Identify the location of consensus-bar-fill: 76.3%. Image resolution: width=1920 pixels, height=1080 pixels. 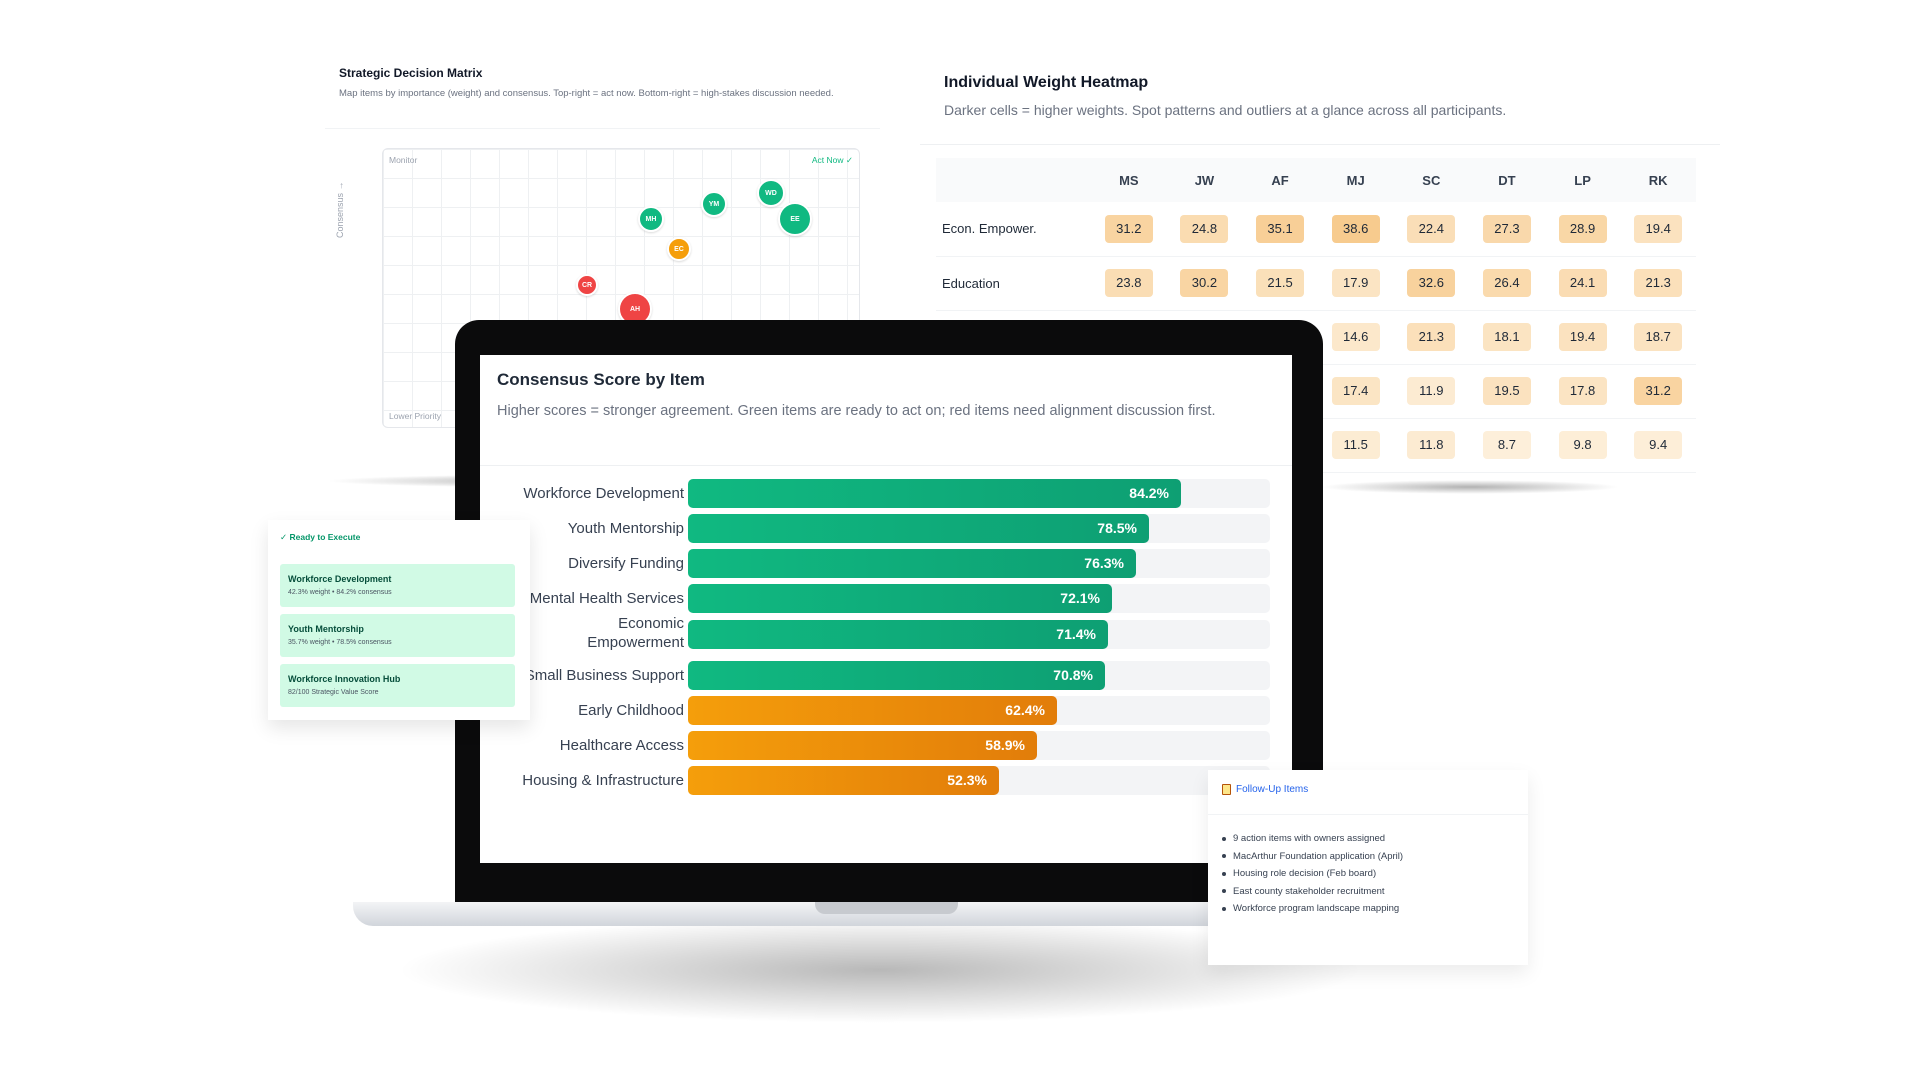
(912, 563).